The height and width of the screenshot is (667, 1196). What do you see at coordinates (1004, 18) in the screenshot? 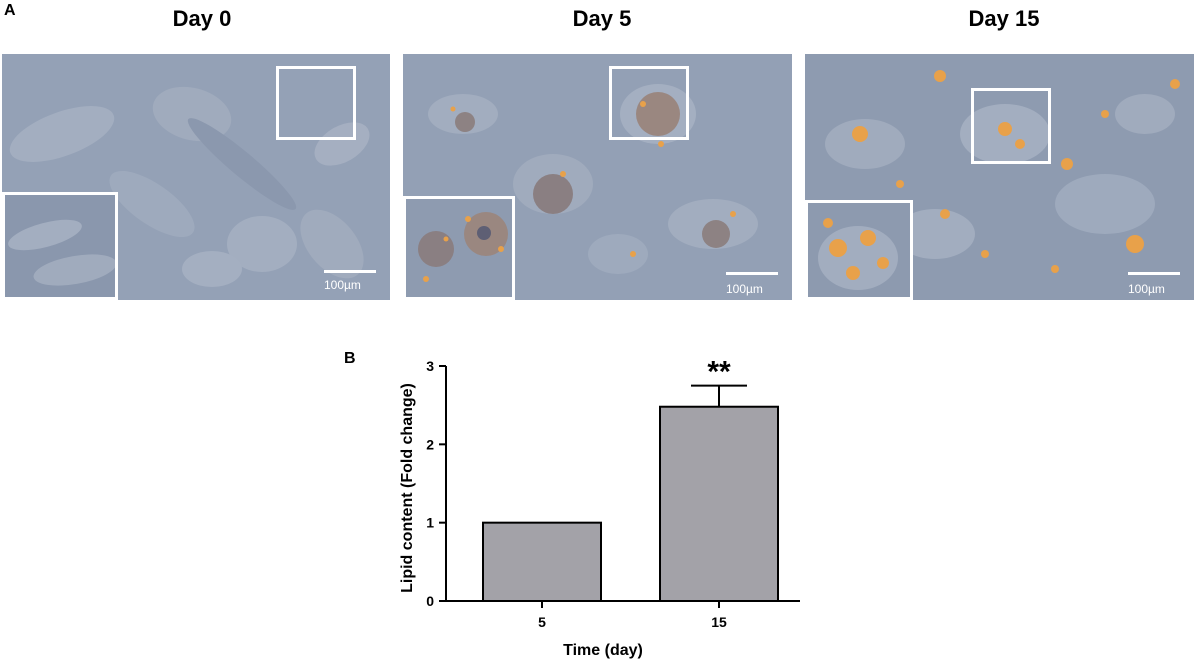
I see `micrograph-title-day15: Day 15` at bounding box center [1004, 18].